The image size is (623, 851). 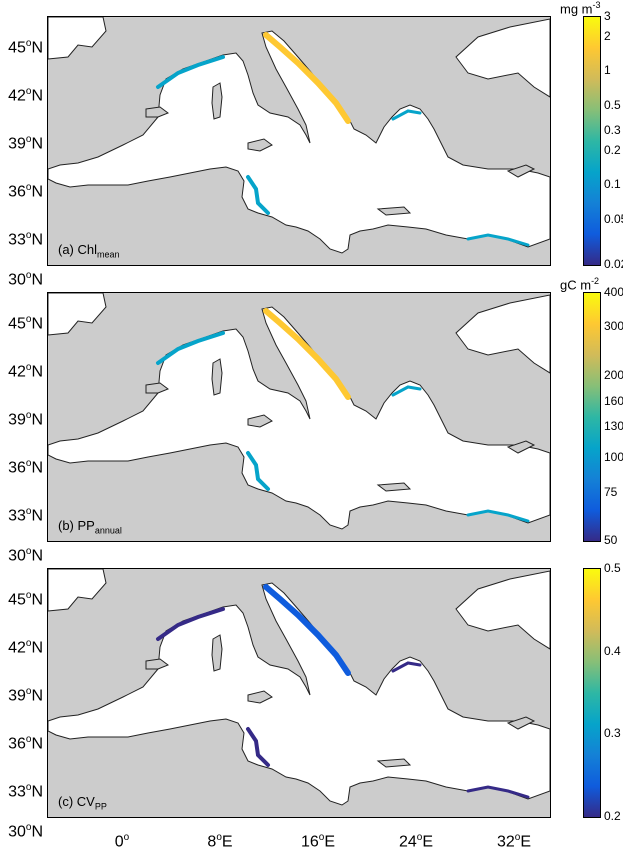 What do you see at coordinates (613, 401) in the screenshot?
I see `colorbar-tick-label: 160` at bounding box center [613, 401].